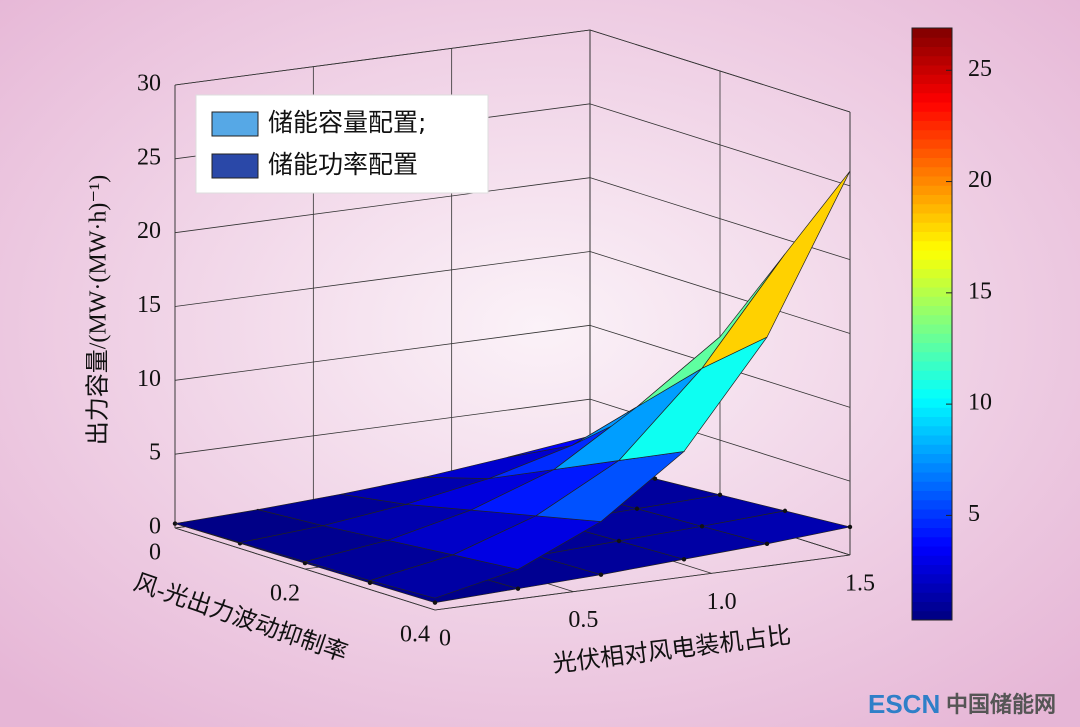  What do you see at coordinates (980, 69) in the screenshot?
I see `colorbar-tick-label: 25` at bounding box center [980, 69].